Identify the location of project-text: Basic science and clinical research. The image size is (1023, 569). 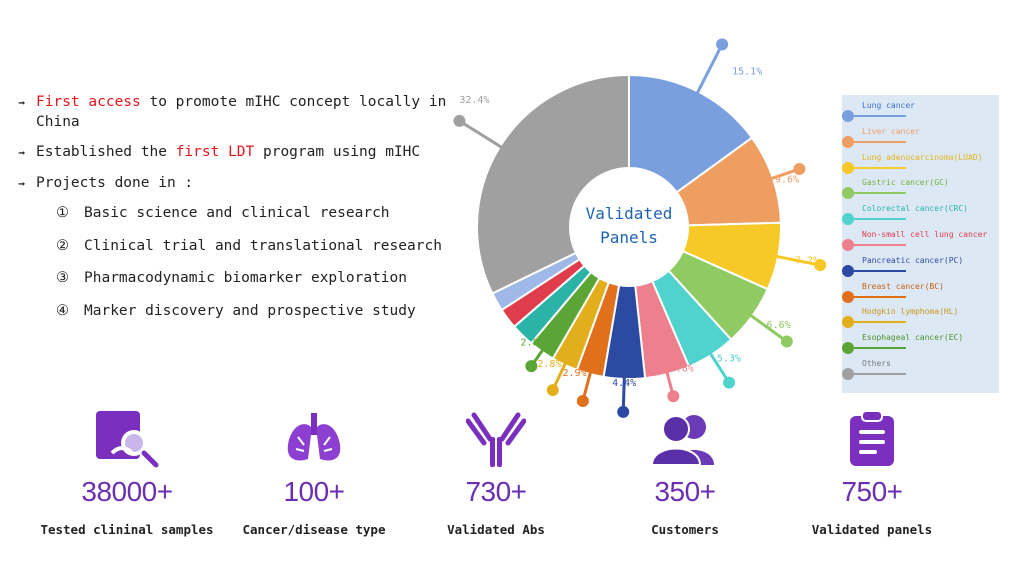
(237, 213).